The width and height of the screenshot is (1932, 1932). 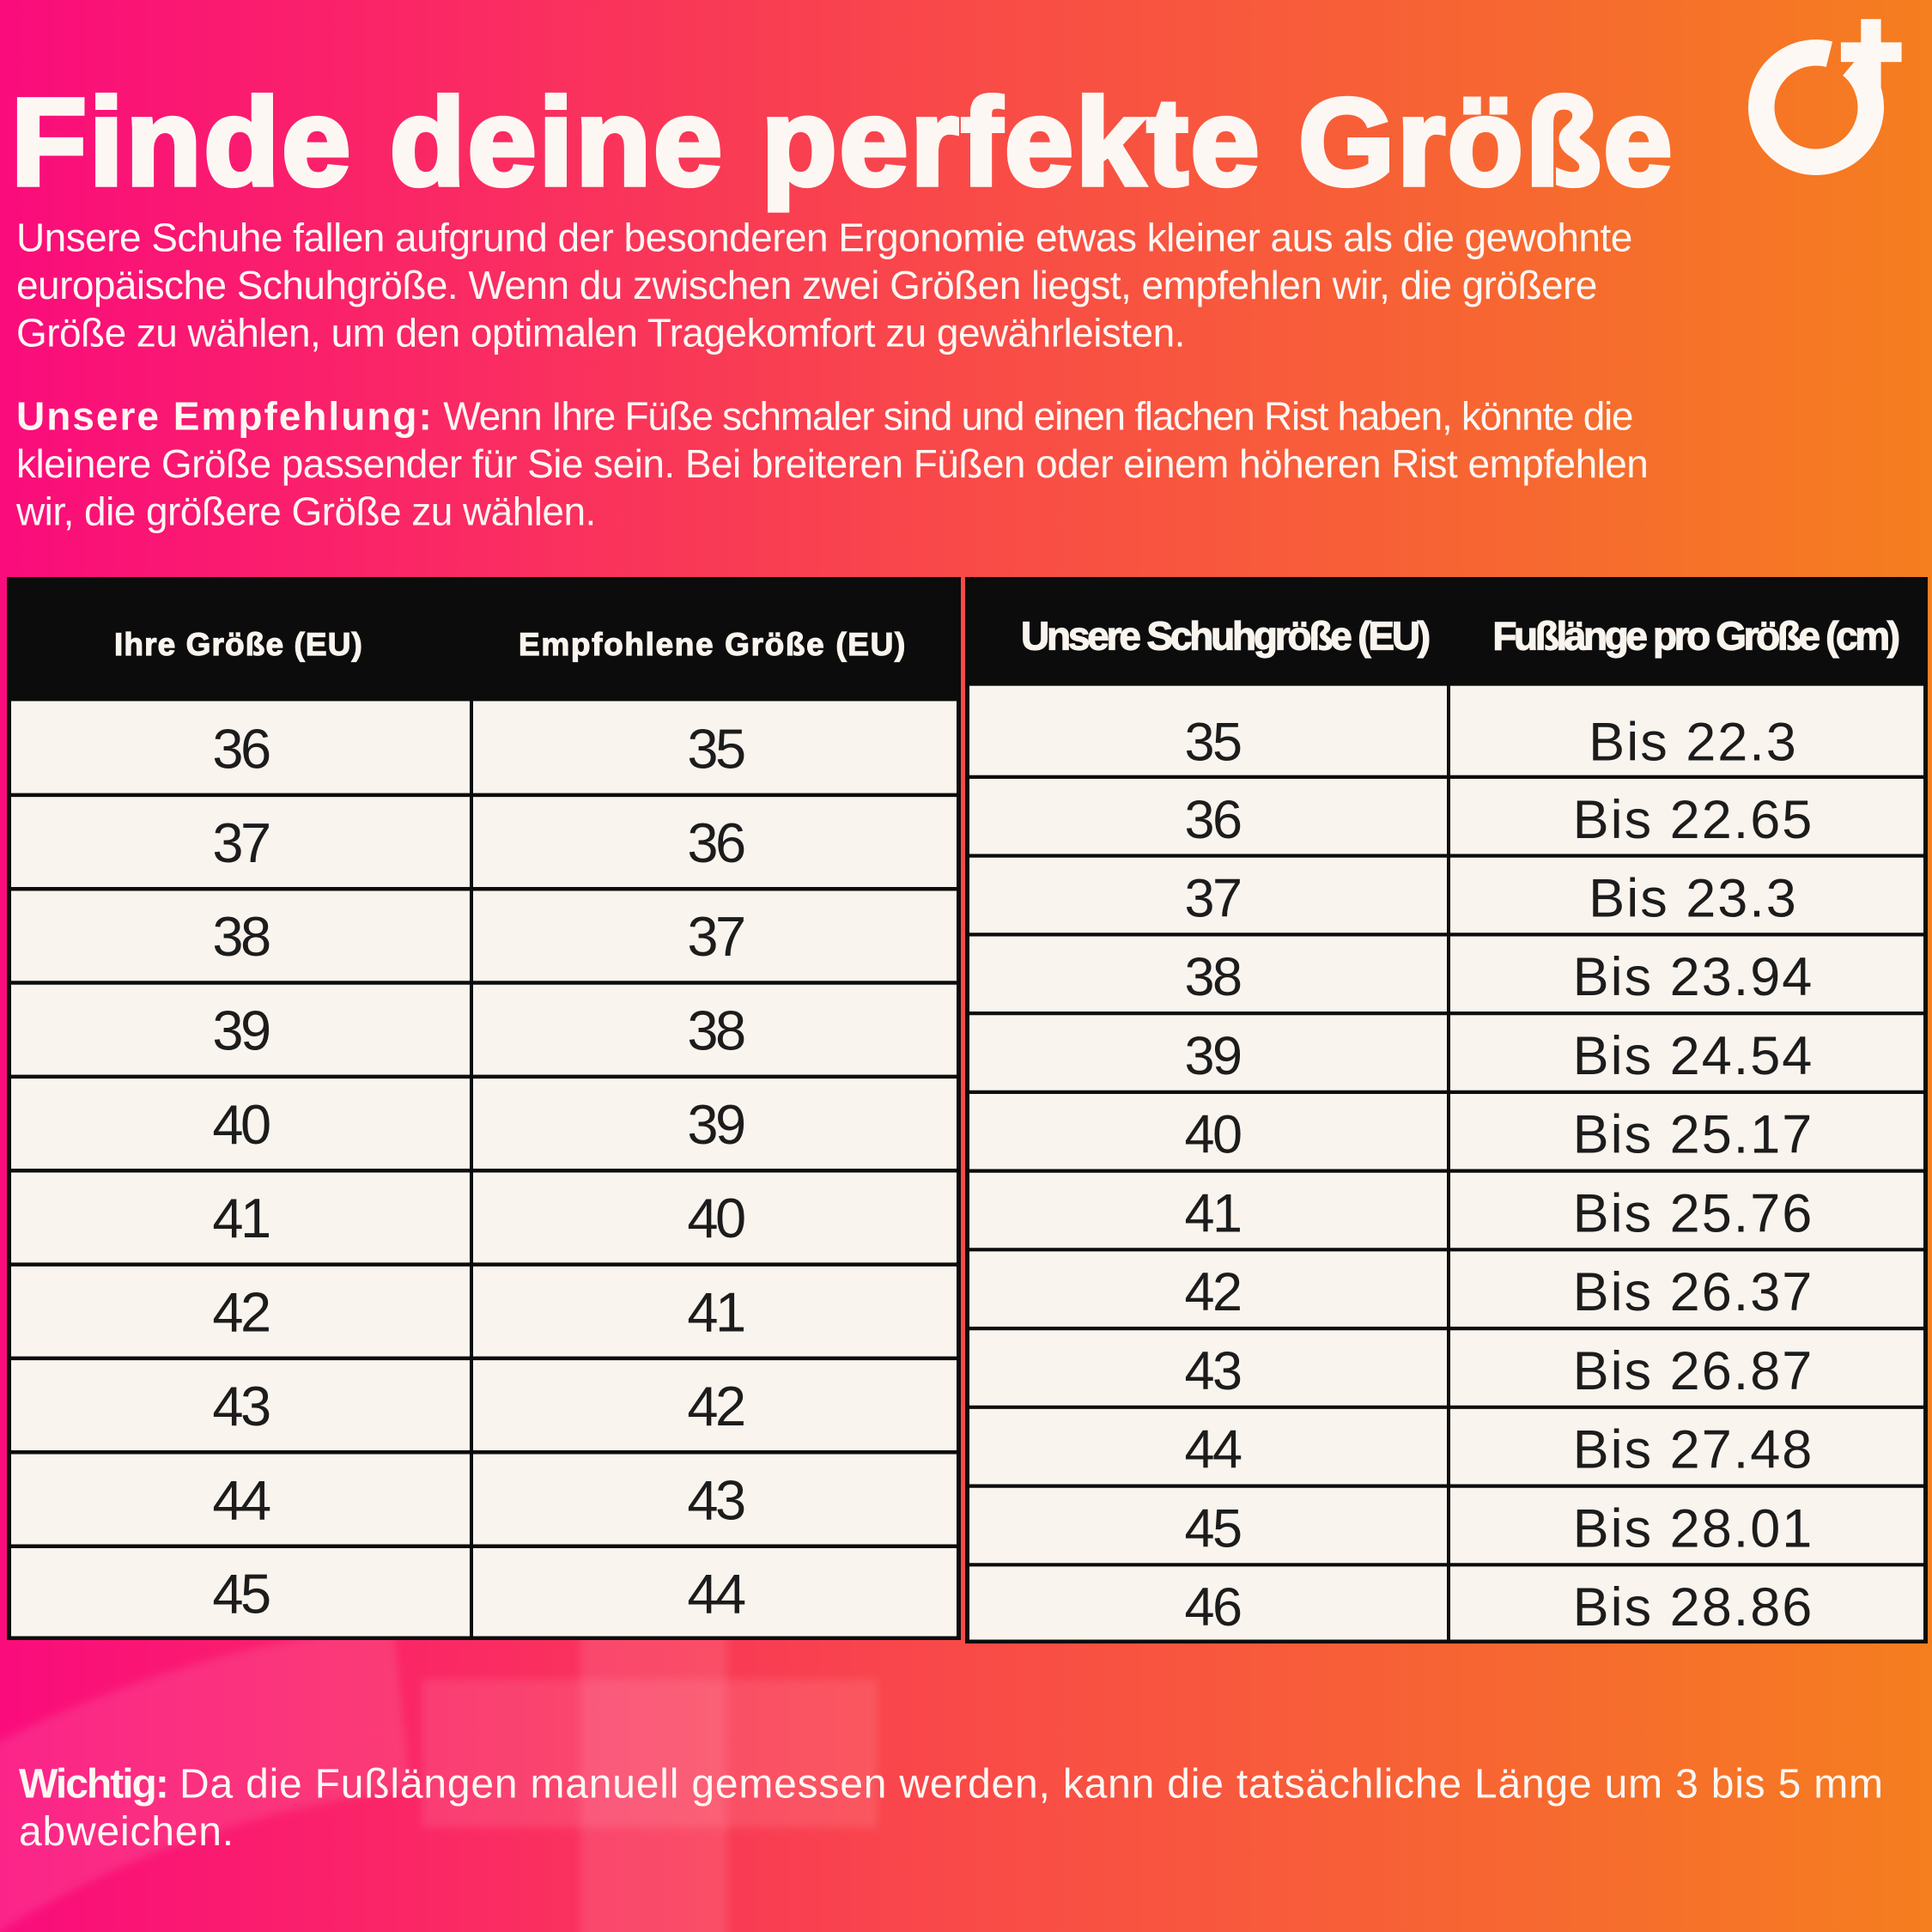 I want to click on svg-text:wir, die größere Größe zu wähl: wir, die größere Größe zu wählen., so click(x=305, y=512).